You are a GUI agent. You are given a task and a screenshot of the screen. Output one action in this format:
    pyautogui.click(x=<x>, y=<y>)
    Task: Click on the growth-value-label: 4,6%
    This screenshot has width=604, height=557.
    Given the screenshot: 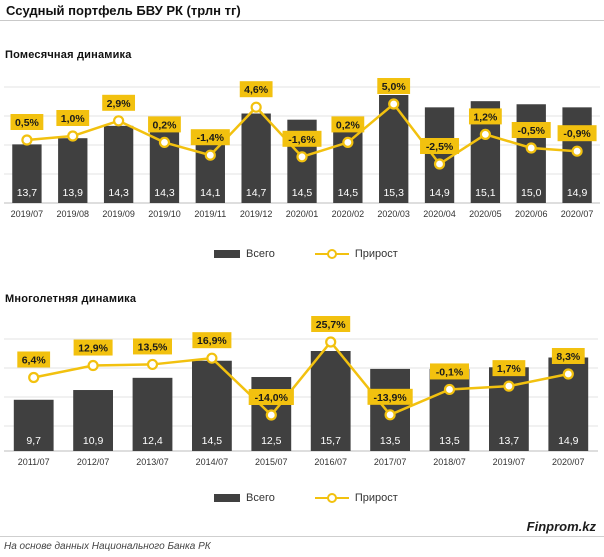 What is the action you would take?
    pyautogui.click(x=256, y=90)
    